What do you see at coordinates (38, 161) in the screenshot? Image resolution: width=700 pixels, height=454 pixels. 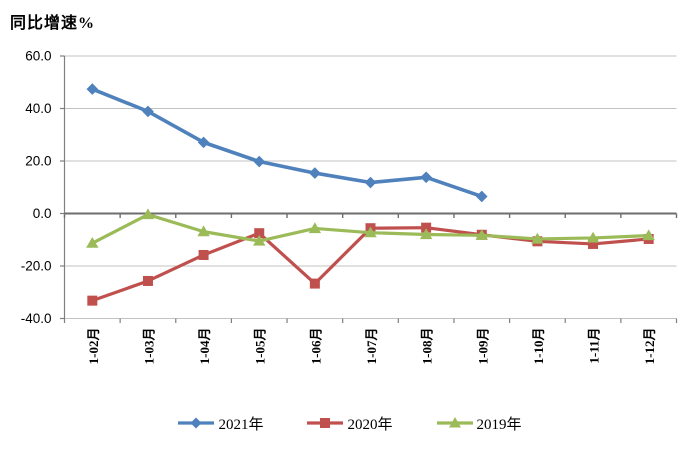 I see `y-tick-label: 20.0` at bounding box center [38, 161].